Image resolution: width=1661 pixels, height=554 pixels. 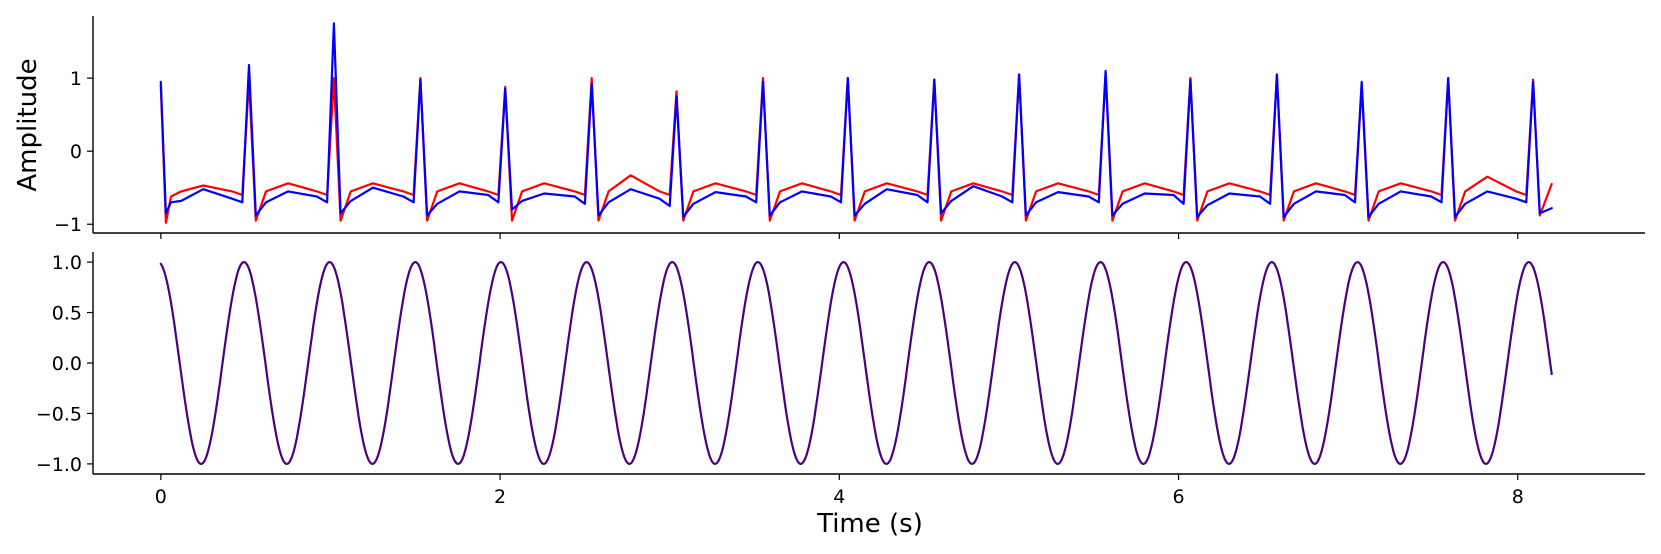 I want to click on bottom-x-tick-label: 4, so click(x=839, y=497).